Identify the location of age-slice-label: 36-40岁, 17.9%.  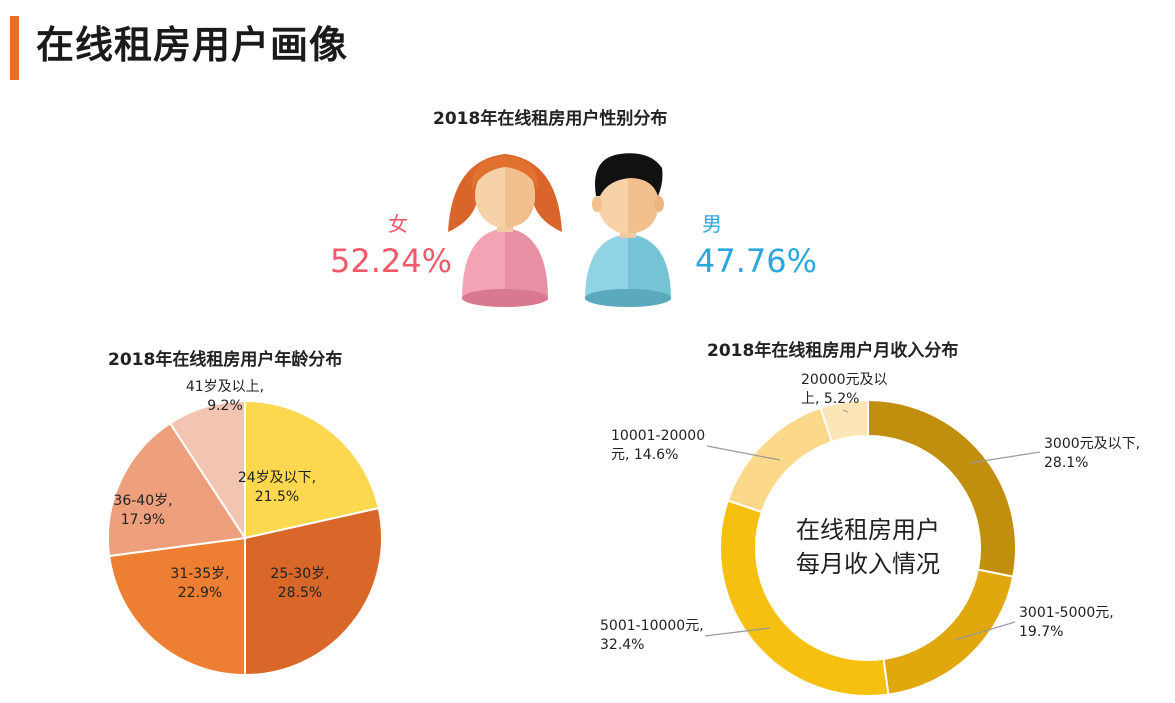
(142, 510).